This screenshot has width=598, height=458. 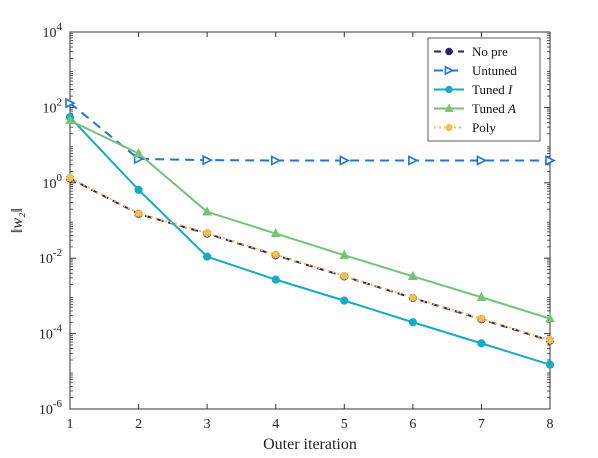 I want to click on series-line, so click(x=309, y=132).